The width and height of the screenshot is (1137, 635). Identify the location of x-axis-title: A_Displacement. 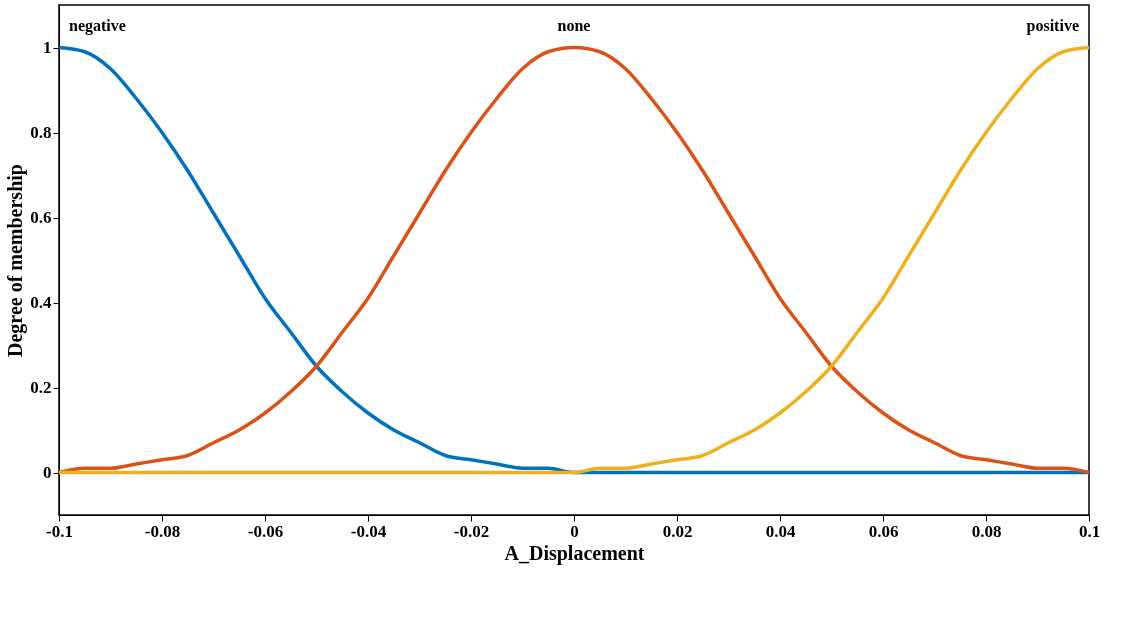
(574, 553).